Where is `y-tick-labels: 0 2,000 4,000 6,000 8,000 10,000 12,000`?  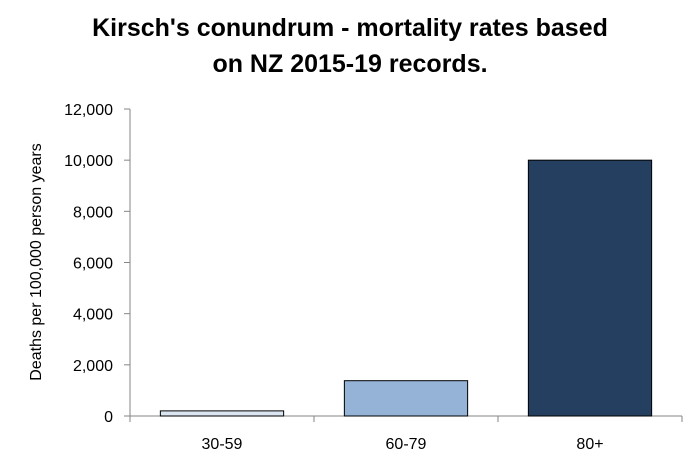 y-tick-labels: 0 2,000 4,000 6,000 8,000 10,000 12,000 is located at coordinates (88, 264).